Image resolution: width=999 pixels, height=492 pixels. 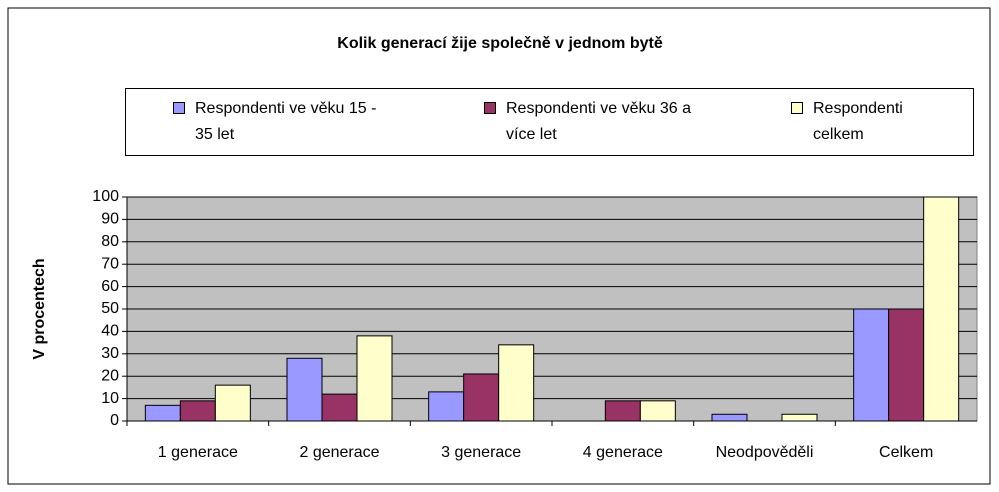 I want to click on x-tick-label: Neodpověděli, so click(x=765, y=452).